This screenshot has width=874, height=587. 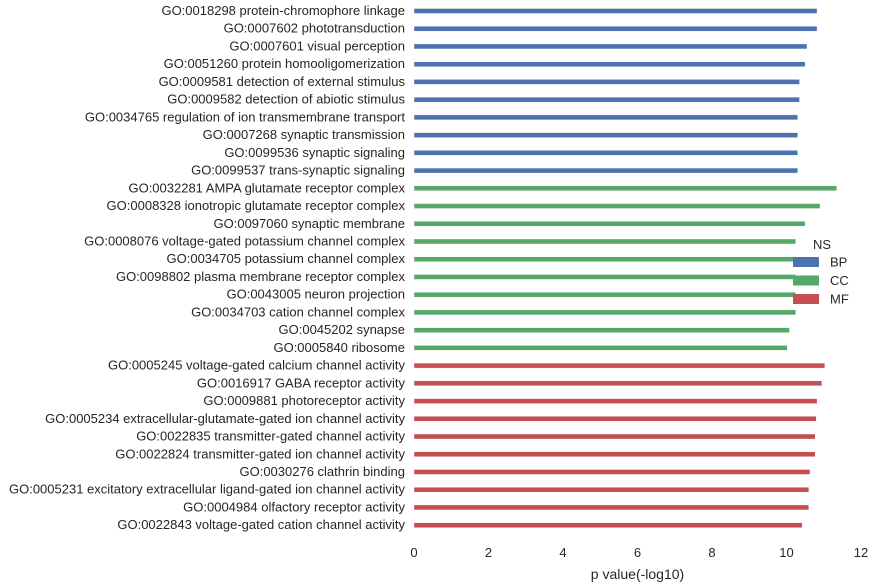 I want to click on y-tick-label: GO:0009582 detection of abiotic stimulus, so click(x=286, y=99).